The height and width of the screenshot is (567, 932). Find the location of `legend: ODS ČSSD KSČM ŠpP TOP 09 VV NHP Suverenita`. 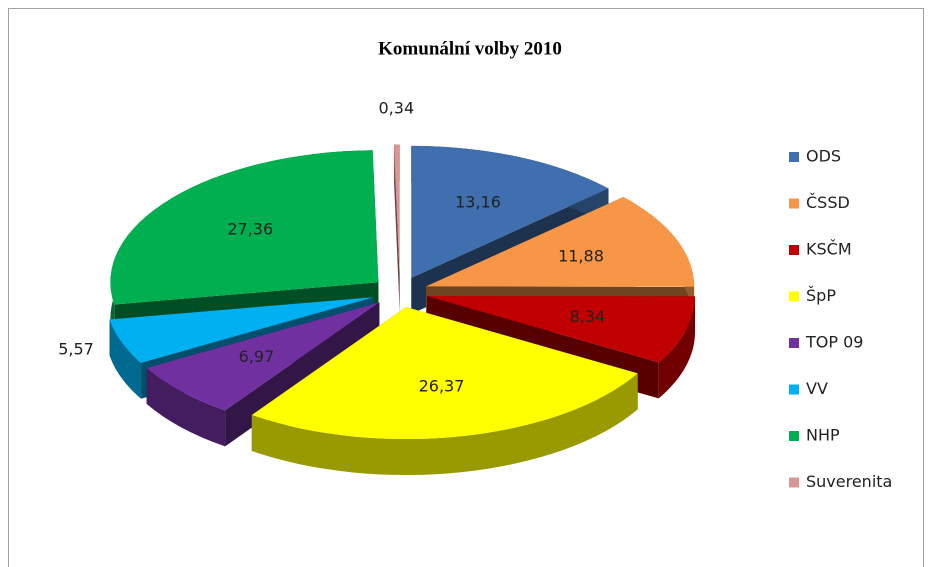

legend: ODS ČSSD KSČM ŠpP TOP 09 VV NHP Suverenita is located at coordinates (840, 319).